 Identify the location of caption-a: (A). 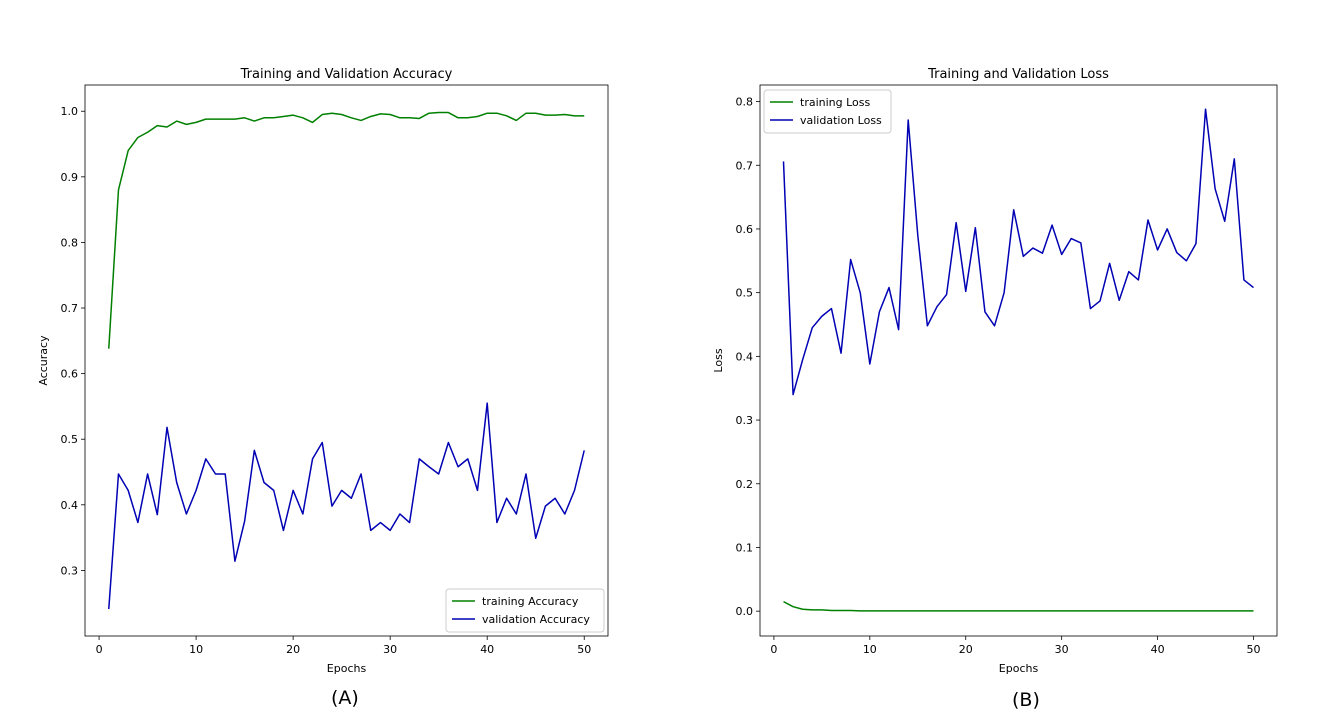
(345, 698).